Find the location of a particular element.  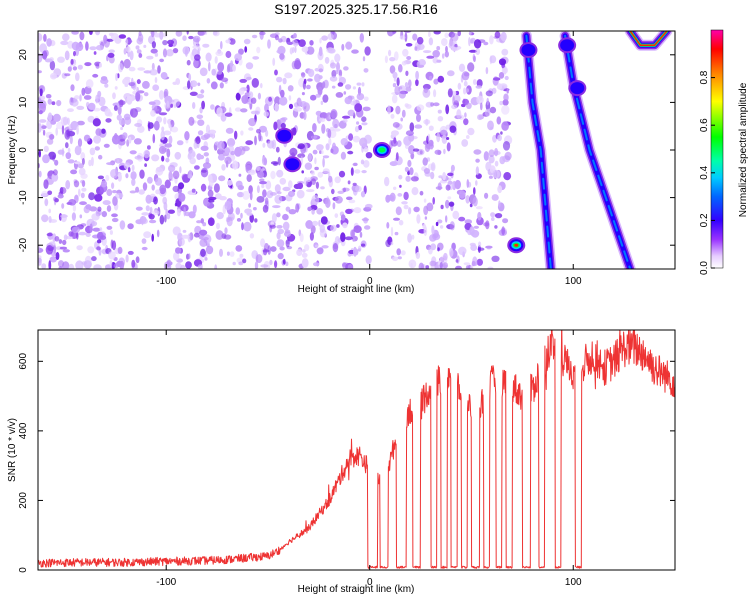

chart-title: S197.2025.325.17.56.R16 is located at coordinates (356, 9).